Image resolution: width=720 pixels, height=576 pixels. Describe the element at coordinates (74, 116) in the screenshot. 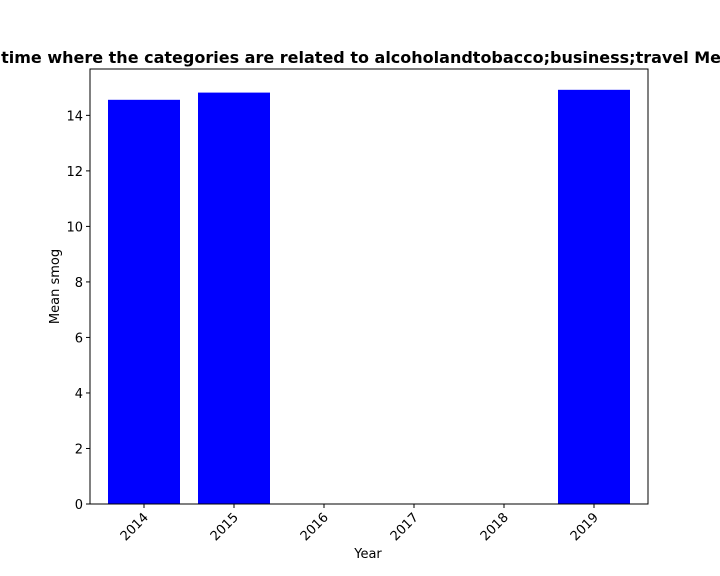

I see `y-tick-label: 14` at that location.